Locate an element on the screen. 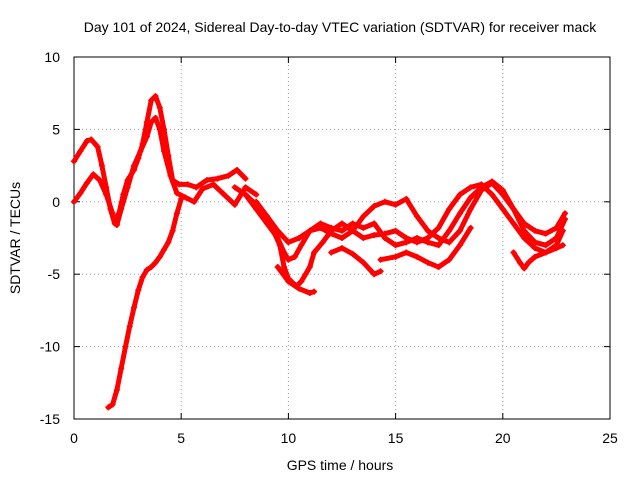 The height and width of the screenshot is (480, 640). x-tick-label: 0 is located at coordinates (74, 438).